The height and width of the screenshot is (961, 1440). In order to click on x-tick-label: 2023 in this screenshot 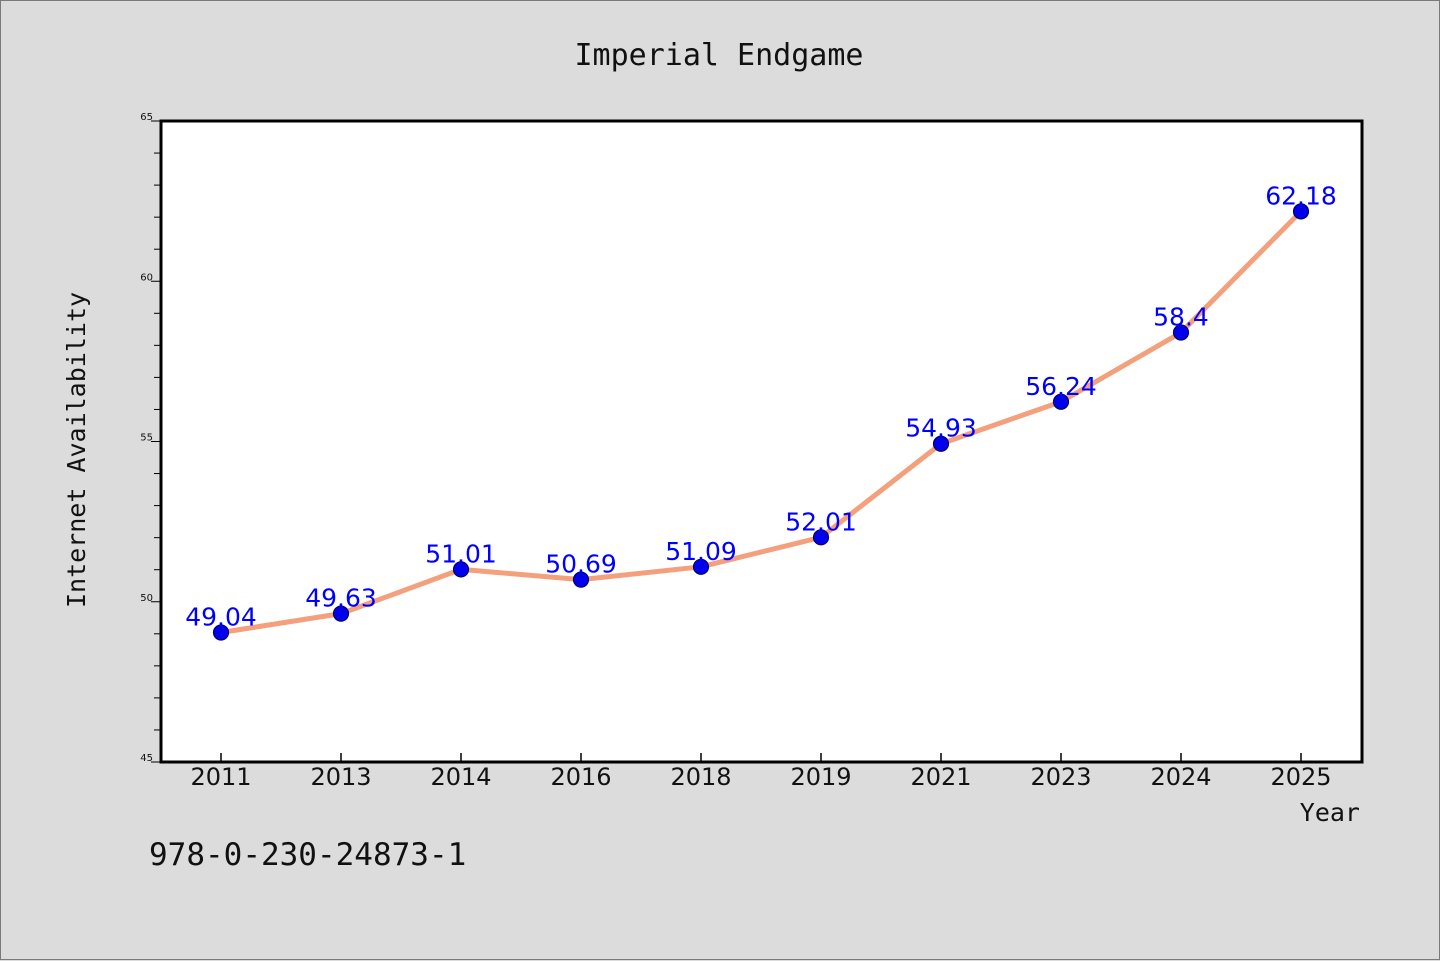, I will do `click(1060, 777)`.